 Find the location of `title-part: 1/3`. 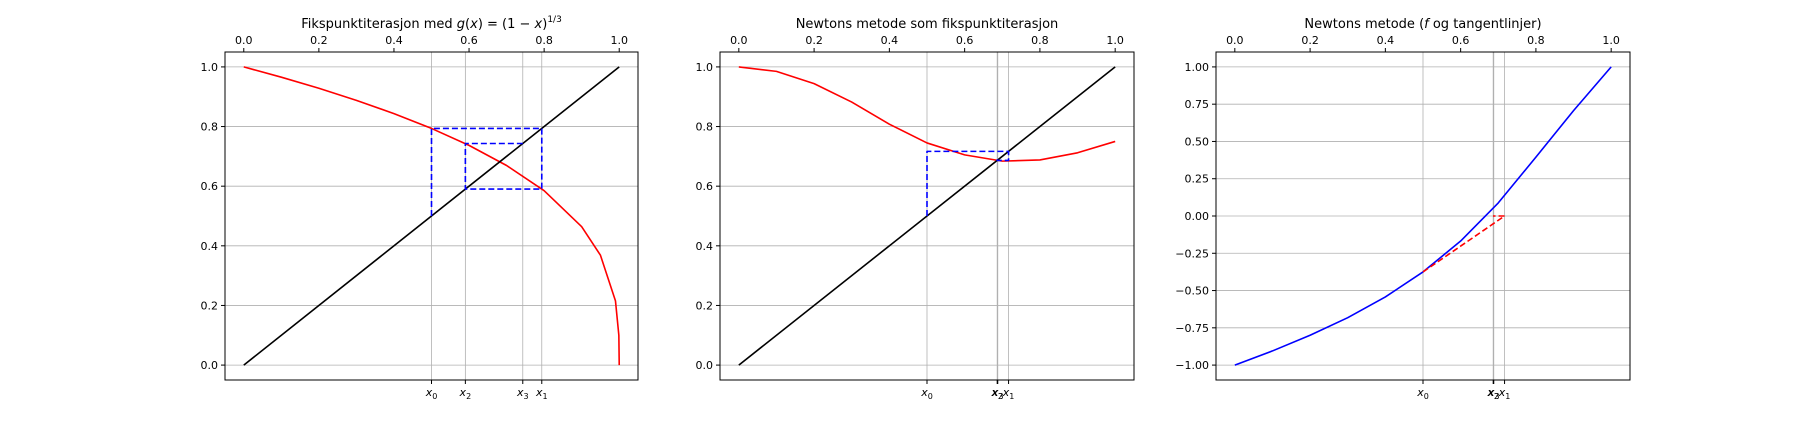

title-part: 1/3 is located at coordinates (554, 20).